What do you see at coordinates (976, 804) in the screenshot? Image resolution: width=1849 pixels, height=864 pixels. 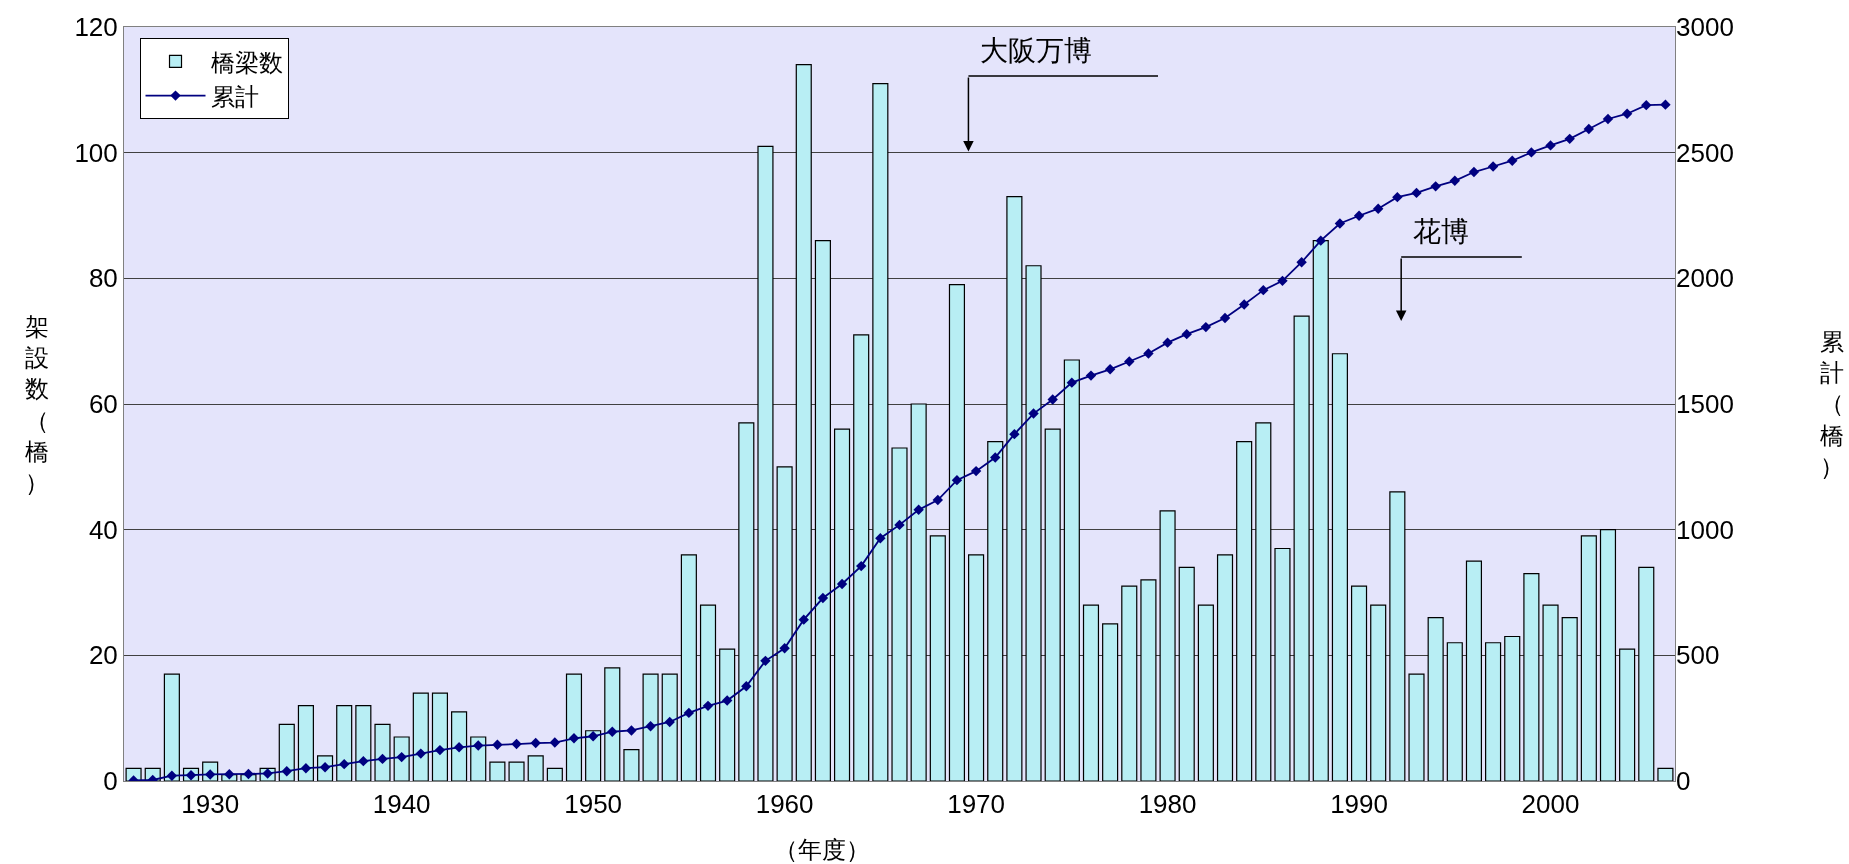 I see `x-tick-label: 1970` at bounding box center [976, 804].